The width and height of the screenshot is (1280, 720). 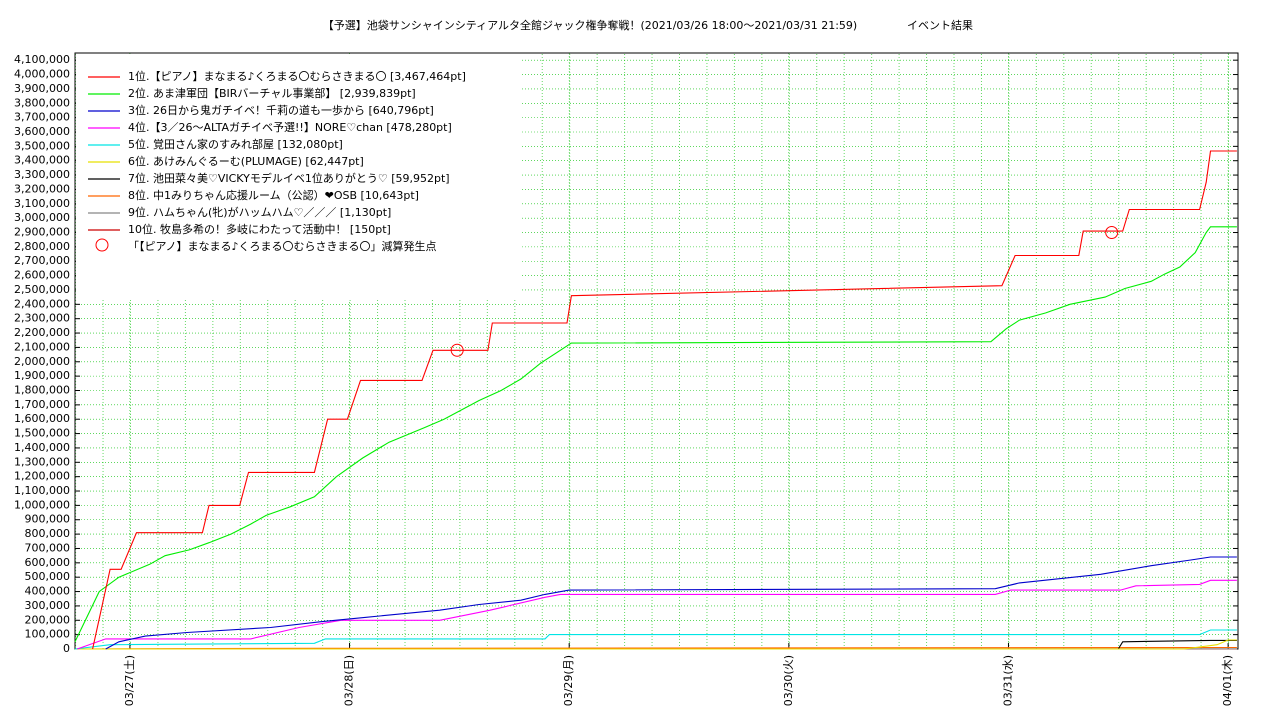 What do you see at coordinates (42, 232) in the screenshot?
I see `y-tick-label: 2,900,000` at bounding box center [42, 232].